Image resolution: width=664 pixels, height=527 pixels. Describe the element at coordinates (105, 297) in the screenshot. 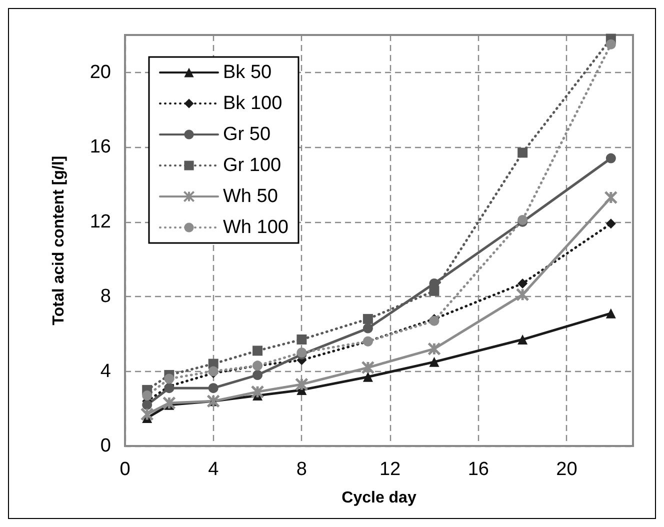

I see `y-tick-label: 8` at that location.